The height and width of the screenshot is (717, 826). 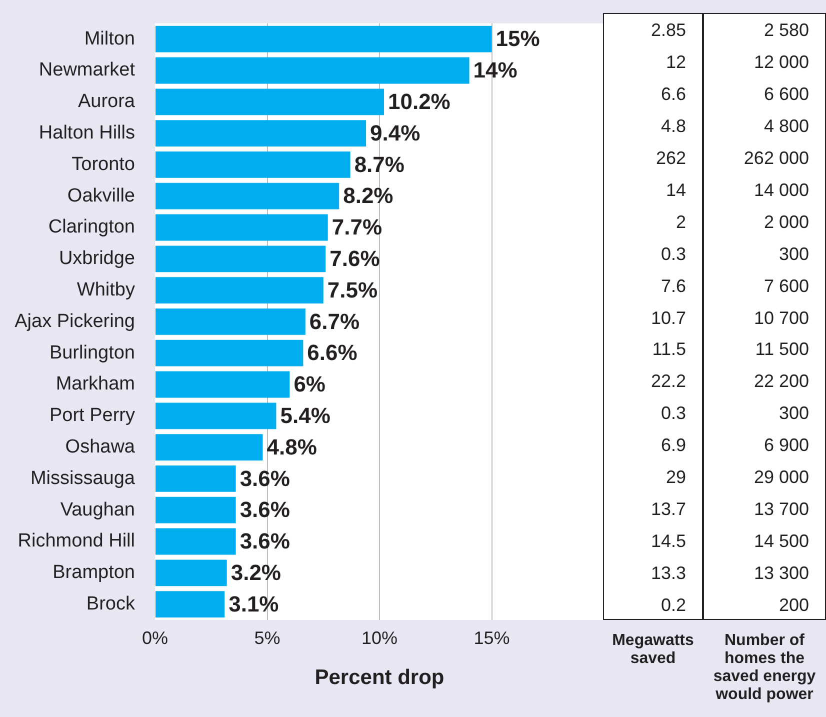 I want to click on data-label: 2 000, so click(x=786, y=222).